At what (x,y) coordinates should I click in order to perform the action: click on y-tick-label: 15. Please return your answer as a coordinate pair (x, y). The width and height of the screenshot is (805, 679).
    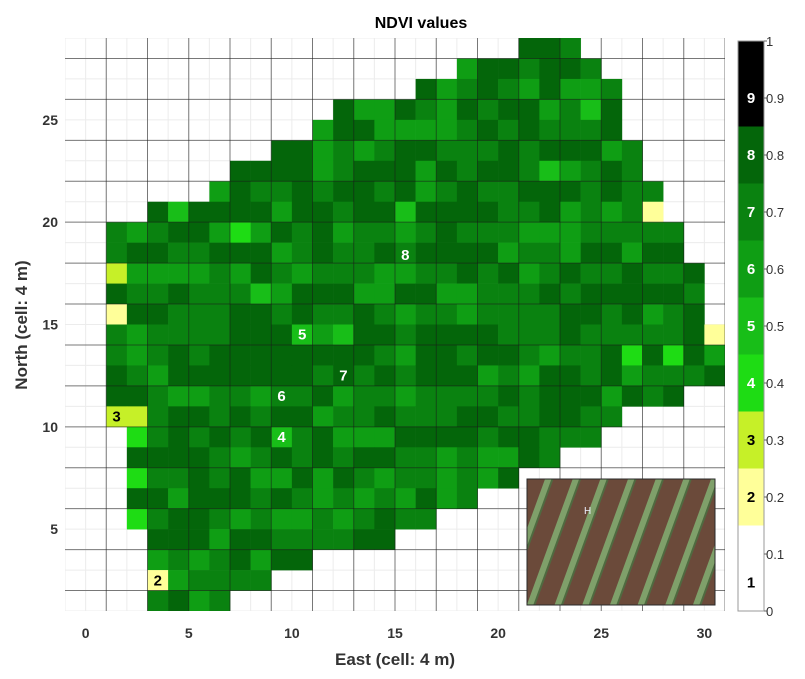
    Looking at the image, I should click on (50, 325).